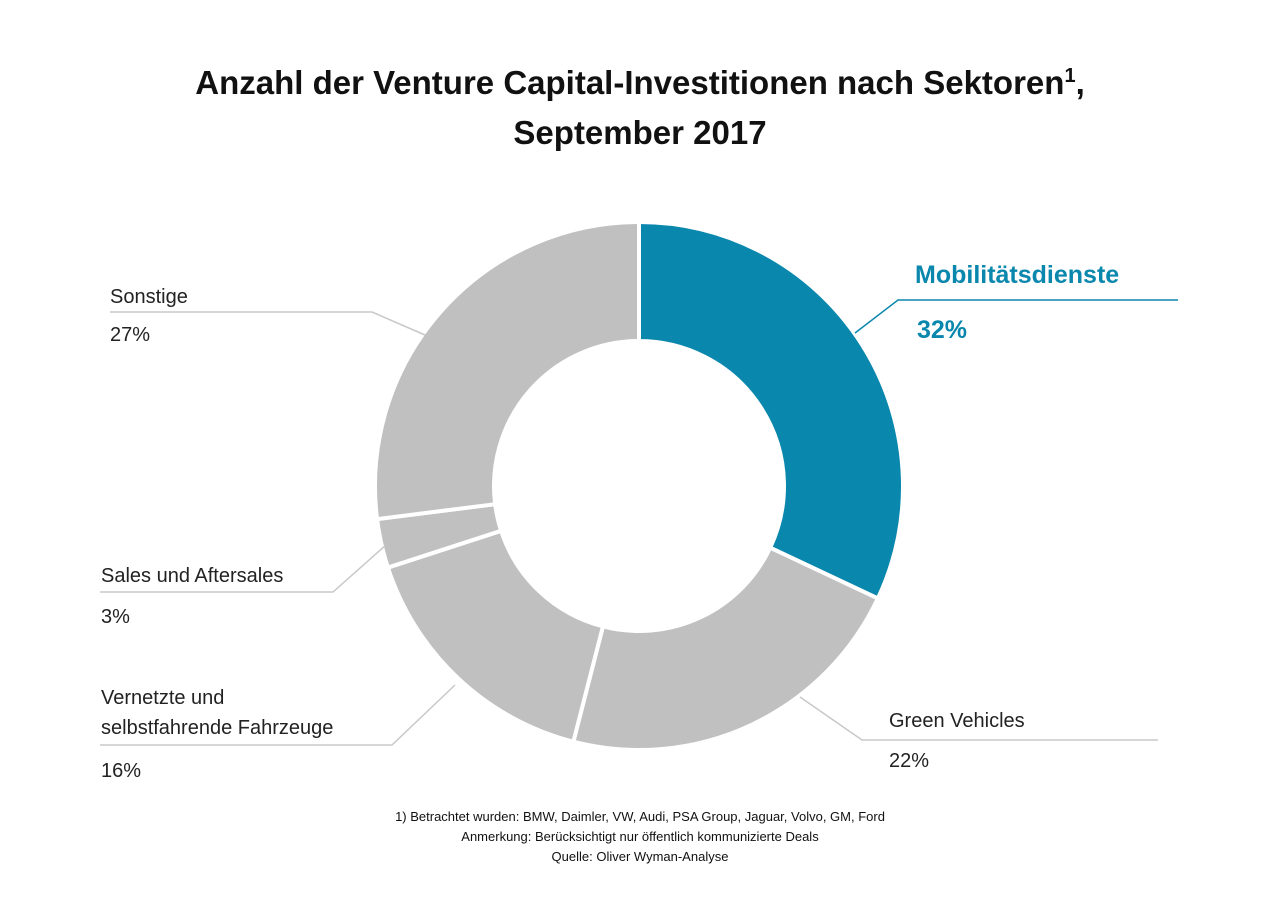 This screenshot has width=1280, height=916. Describe the element at coordinates (278, 715) in the screenshot. I see `leader-line-connected` at that location.